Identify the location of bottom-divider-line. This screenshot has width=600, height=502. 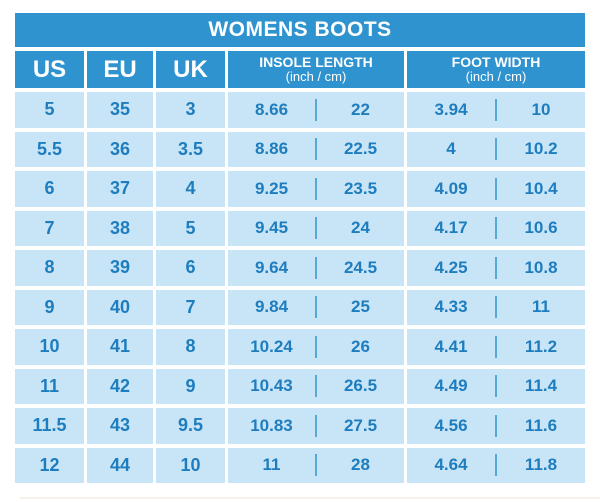
(310, 498).